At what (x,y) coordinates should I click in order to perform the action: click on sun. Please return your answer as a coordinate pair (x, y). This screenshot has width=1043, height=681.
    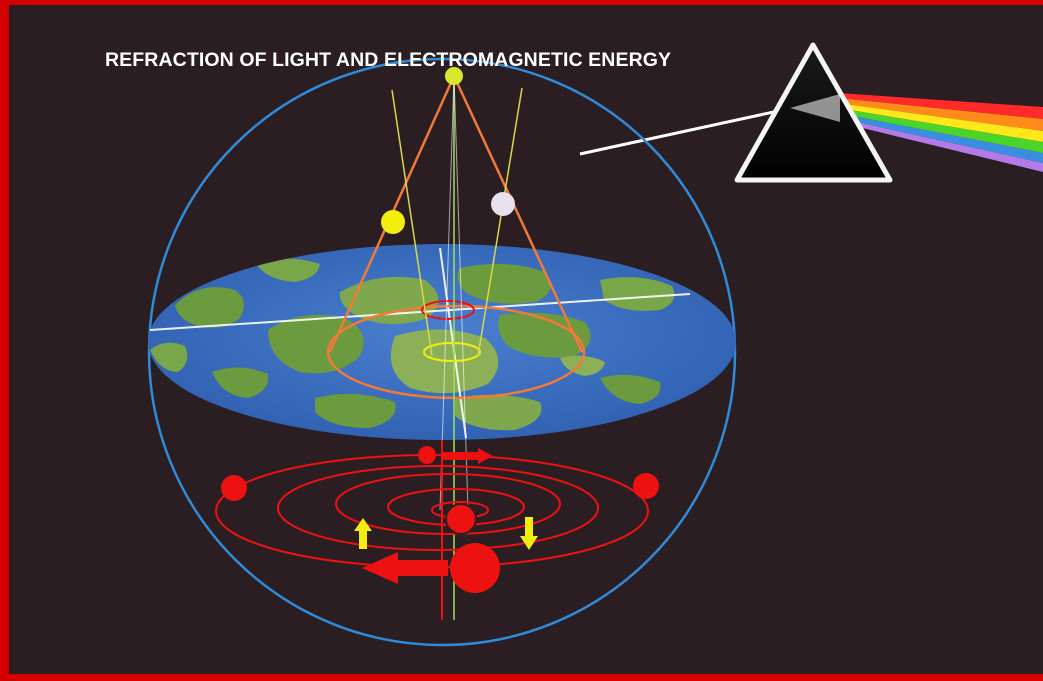
    Looking at the image, I should click on (393, 222).